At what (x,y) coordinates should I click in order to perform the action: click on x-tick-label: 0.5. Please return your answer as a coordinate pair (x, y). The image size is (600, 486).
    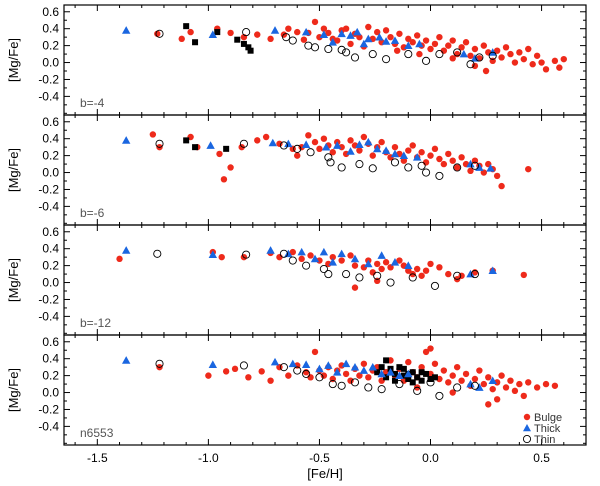
    Looking at the image, I should click on (541, 458).